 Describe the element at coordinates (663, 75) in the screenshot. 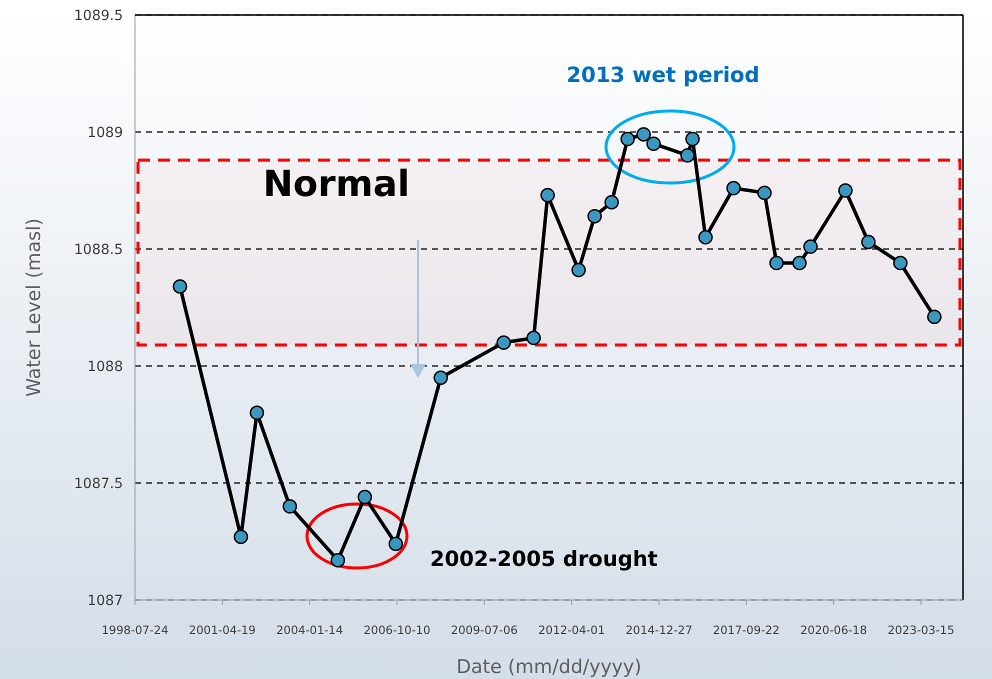

I see `annotation: 2013 wet period` at that location.